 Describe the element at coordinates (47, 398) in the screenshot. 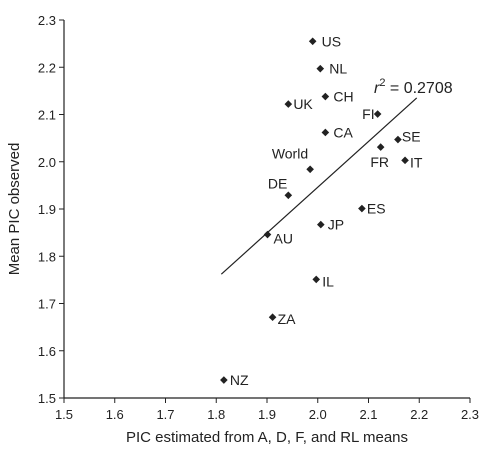

I see `y-tick-label: 1.5` at that location.